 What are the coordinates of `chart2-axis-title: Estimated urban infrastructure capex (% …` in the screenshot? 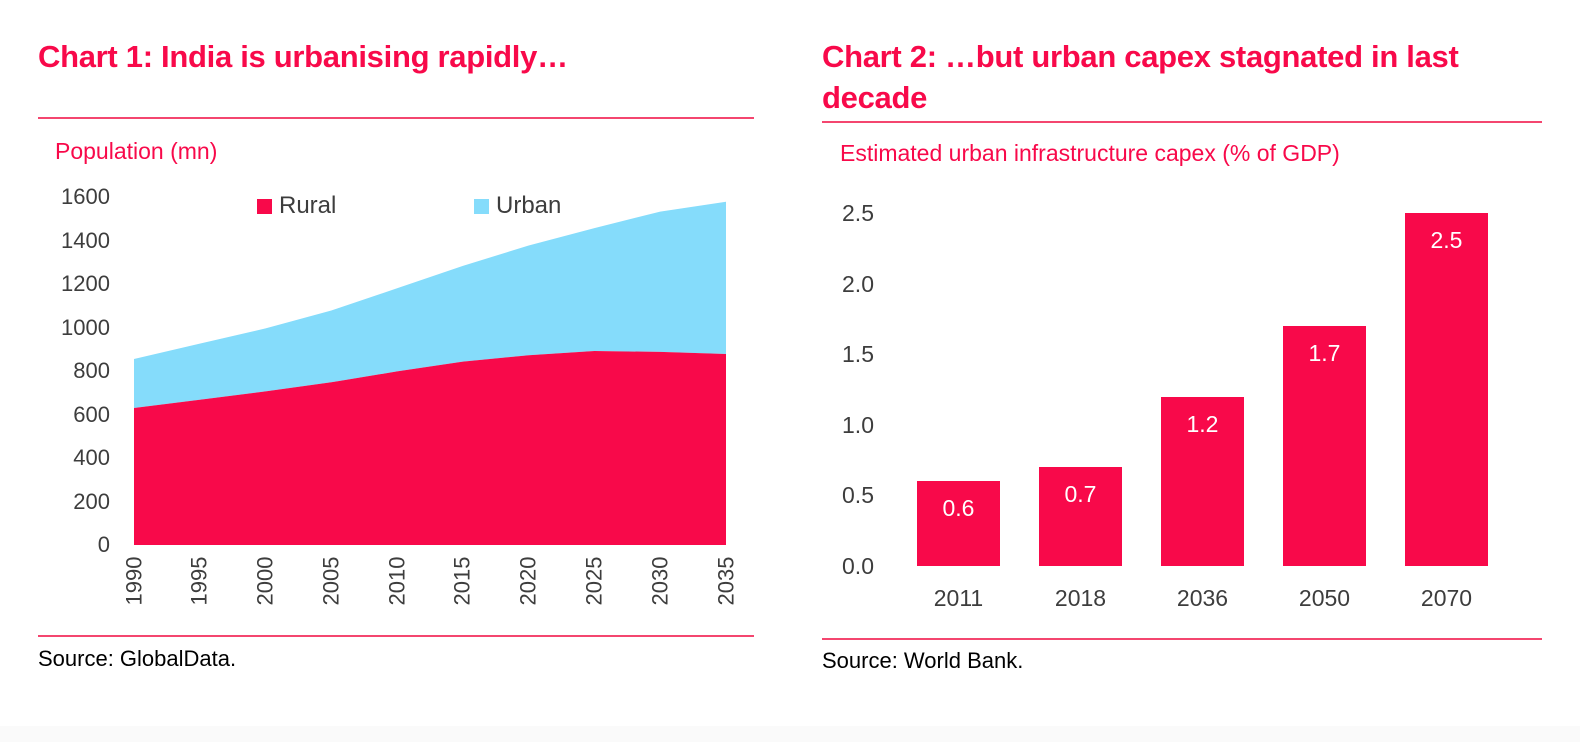 It's located at (1090, 153).